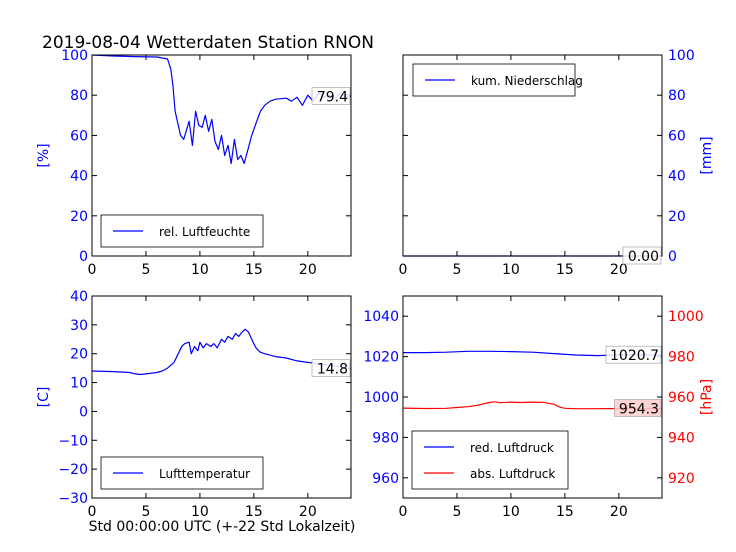  What do you see at coordinates (44, 397) in the screenshot?
I see `y-axis-label: [C]` at bounding box center [44, 397].